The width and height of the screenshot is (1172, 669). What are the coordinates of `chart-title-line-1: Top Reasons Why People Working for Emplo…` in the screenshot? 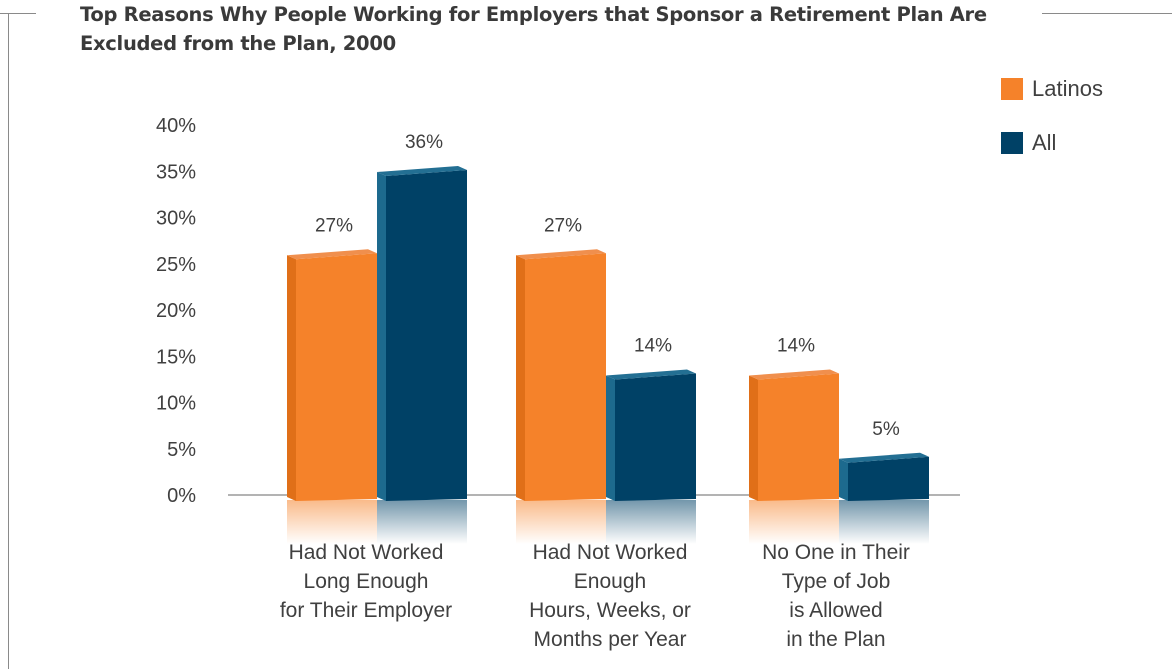 It's located at (533, 14).